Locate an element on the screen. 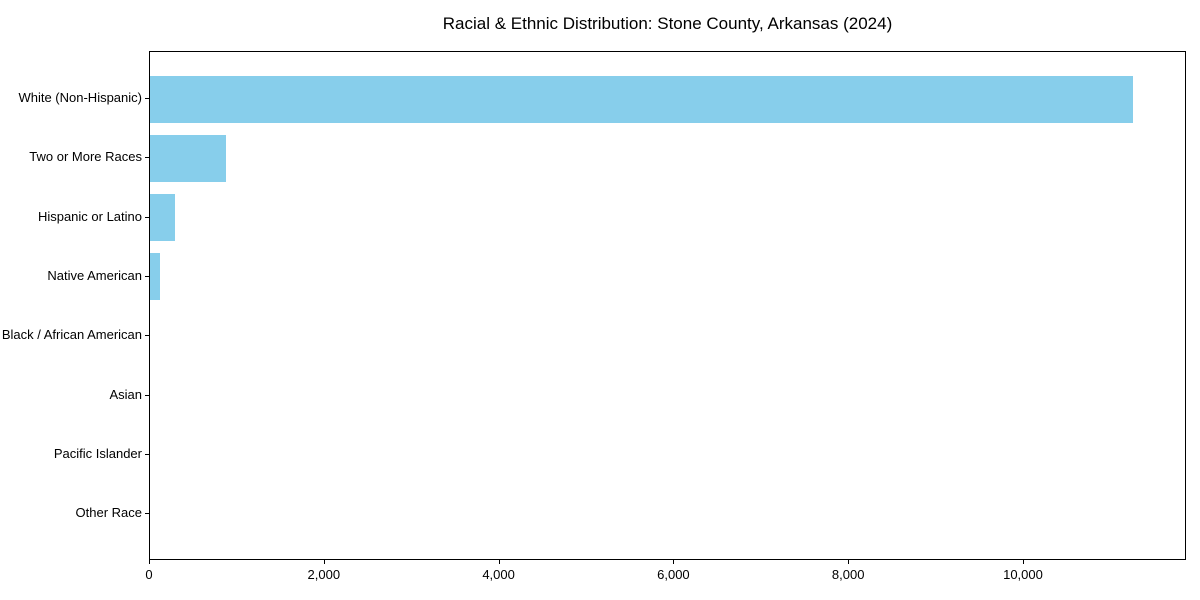 This screenshot has height=600, width=1200. x-tick-label-8000: 8,000 is located at coordinates (848, 574).